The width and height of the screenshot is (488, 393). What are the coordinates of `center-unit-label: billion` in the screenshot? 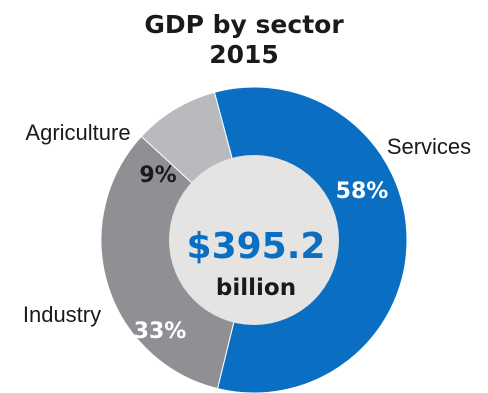 It's located at (256, 288).